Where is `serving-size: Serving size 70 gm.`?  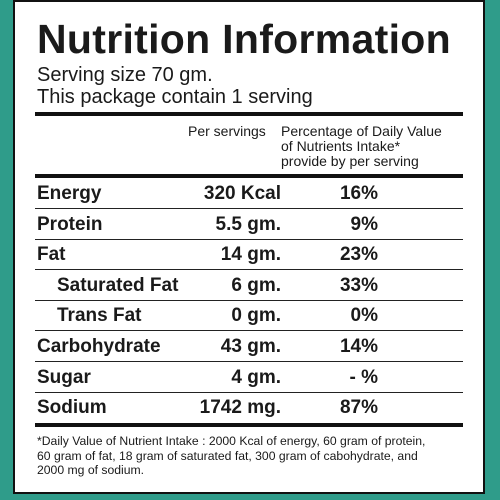
serving-size: Serving size 70 gm. is located at coordinates (125, 75).